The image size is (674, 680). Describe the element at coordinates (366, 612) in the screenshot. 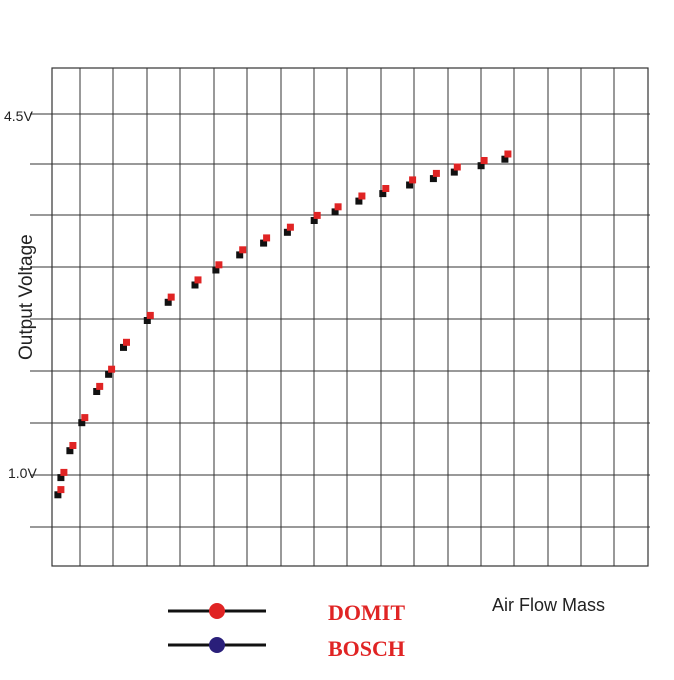

I see `legend-label-domit: DOMIT` at that location.